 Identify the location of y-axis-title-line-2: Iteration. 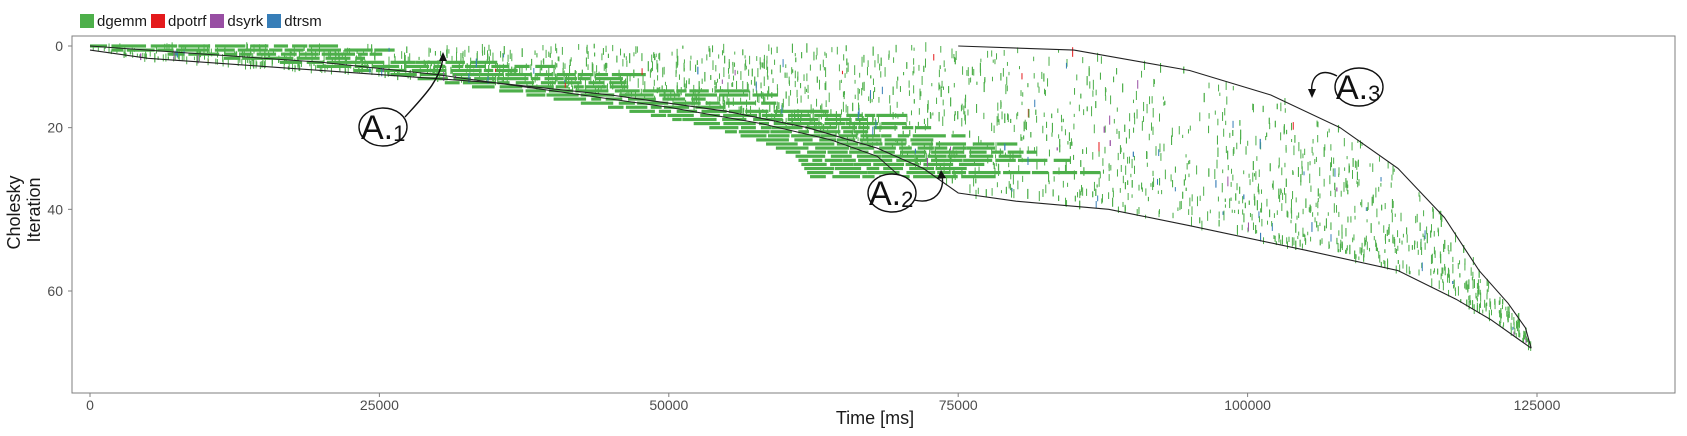
(34, 209).